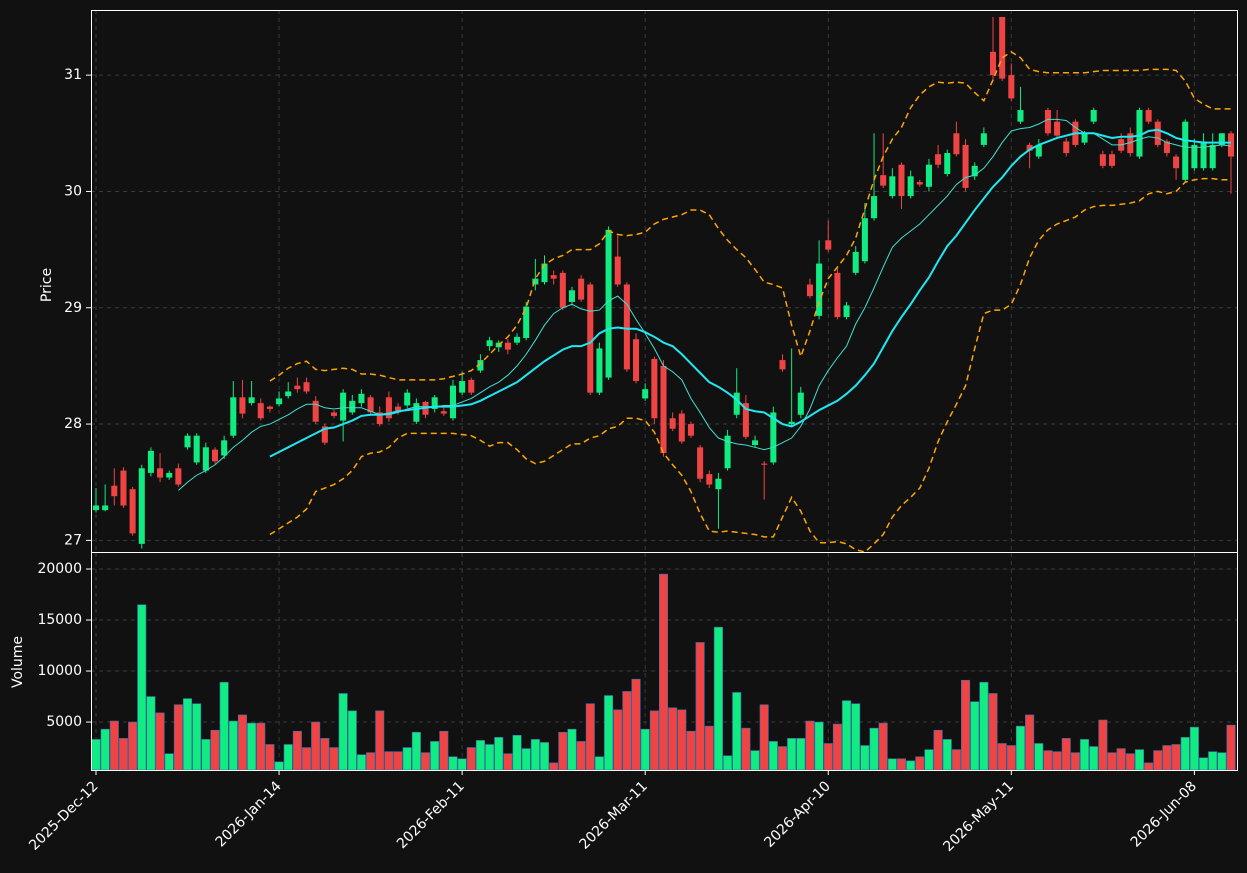  Describe the element at coordinates (73, 191) in the screenshot. I see `y-tick-label: 30` at that location.